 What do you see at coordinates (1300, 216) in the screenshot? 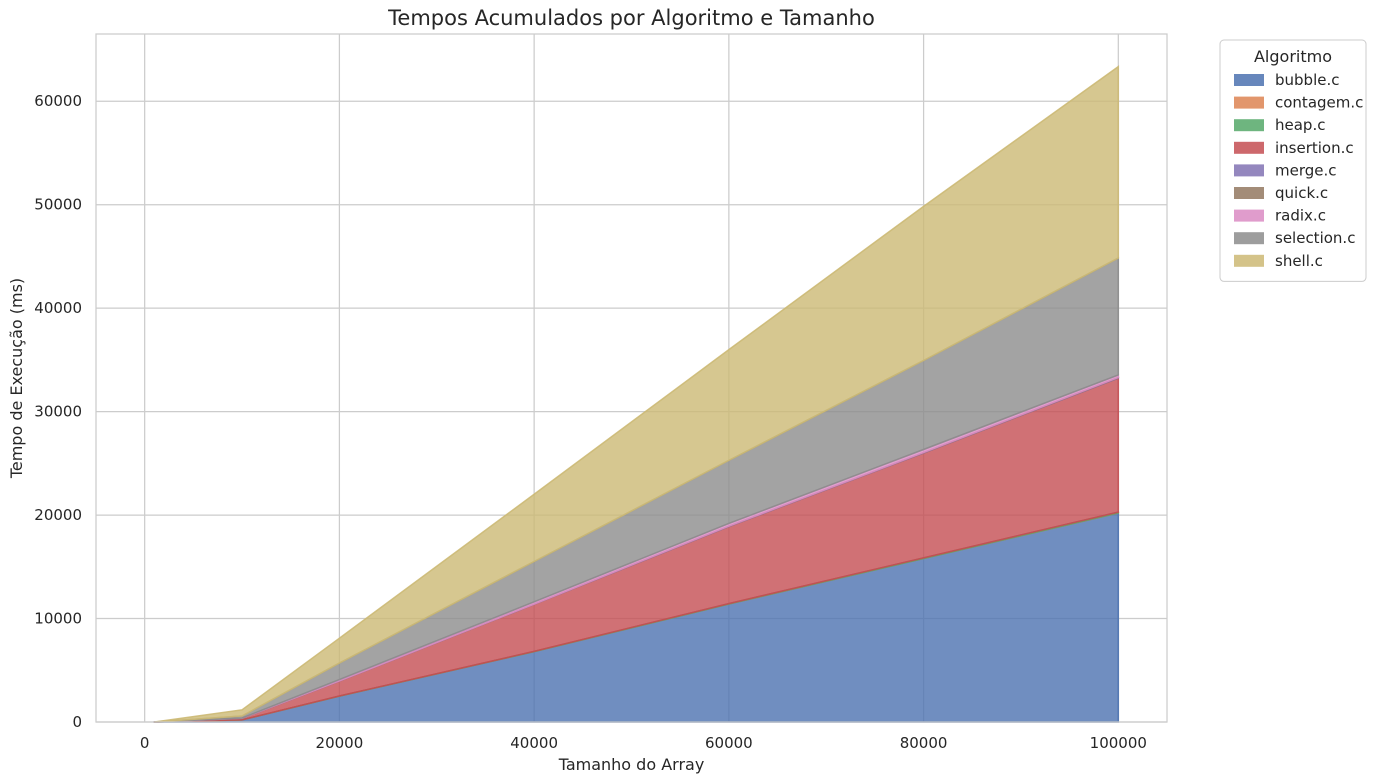
I see `legend-label: radix.c` at bounding box center [1300, 216].